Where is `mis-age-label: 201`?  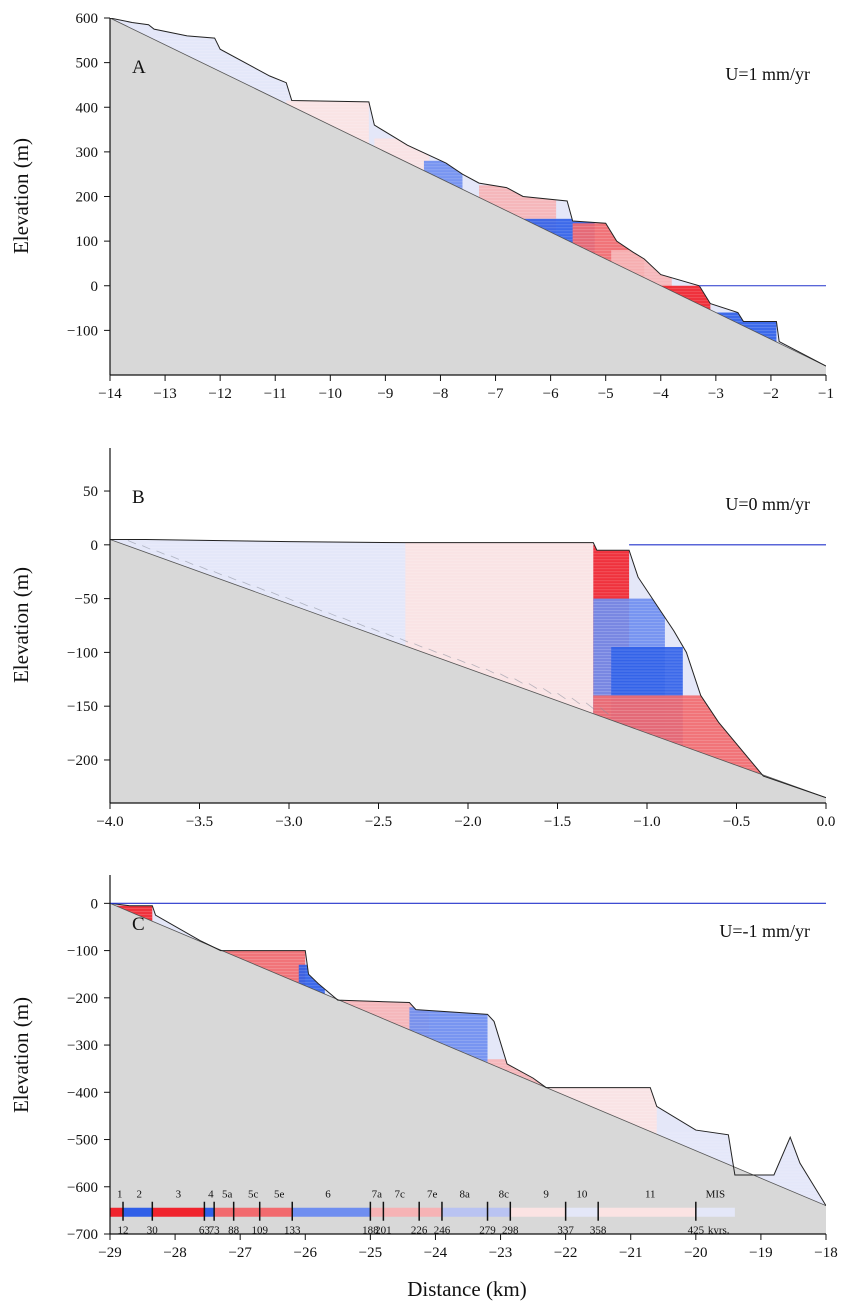 mis-age-label: 201 is located at coordinates (383, 1231).